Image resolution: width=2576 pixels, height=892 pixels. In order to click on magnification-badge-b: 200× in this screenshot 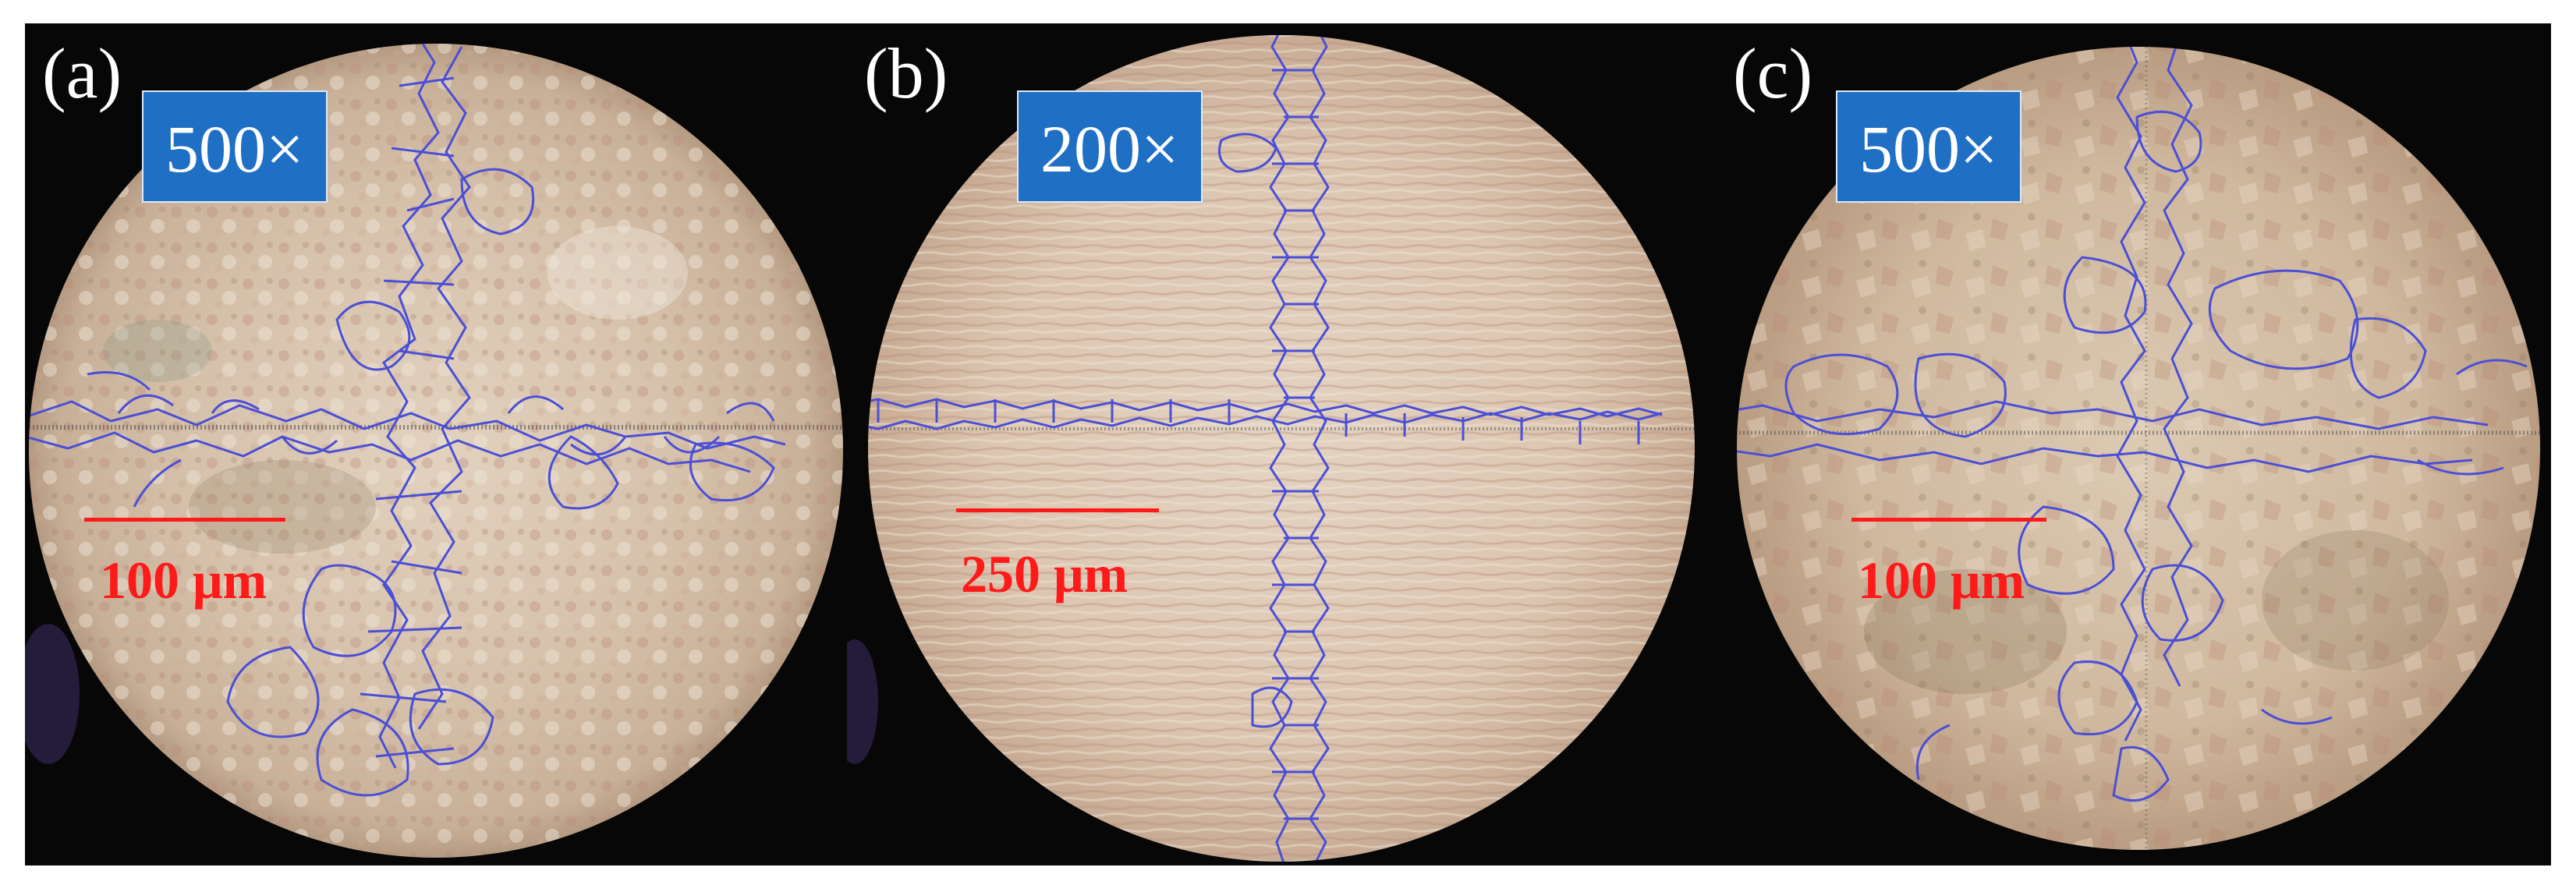, I will do `click(1110, 146)`.